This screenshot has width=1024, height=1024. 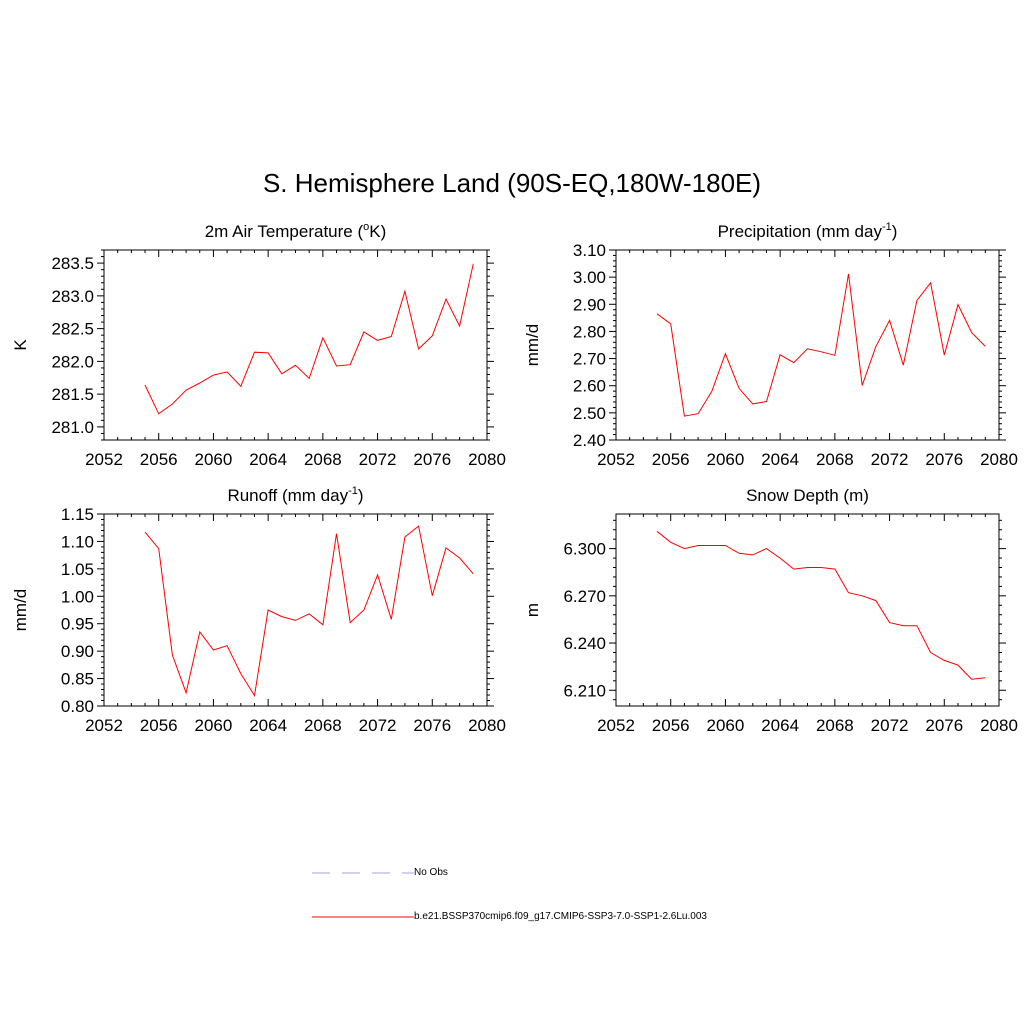 What do you see at coordinates (77, 514) in the screenshot?
I see `y-tick-label: 1.15` at bounding box center [77, 514].